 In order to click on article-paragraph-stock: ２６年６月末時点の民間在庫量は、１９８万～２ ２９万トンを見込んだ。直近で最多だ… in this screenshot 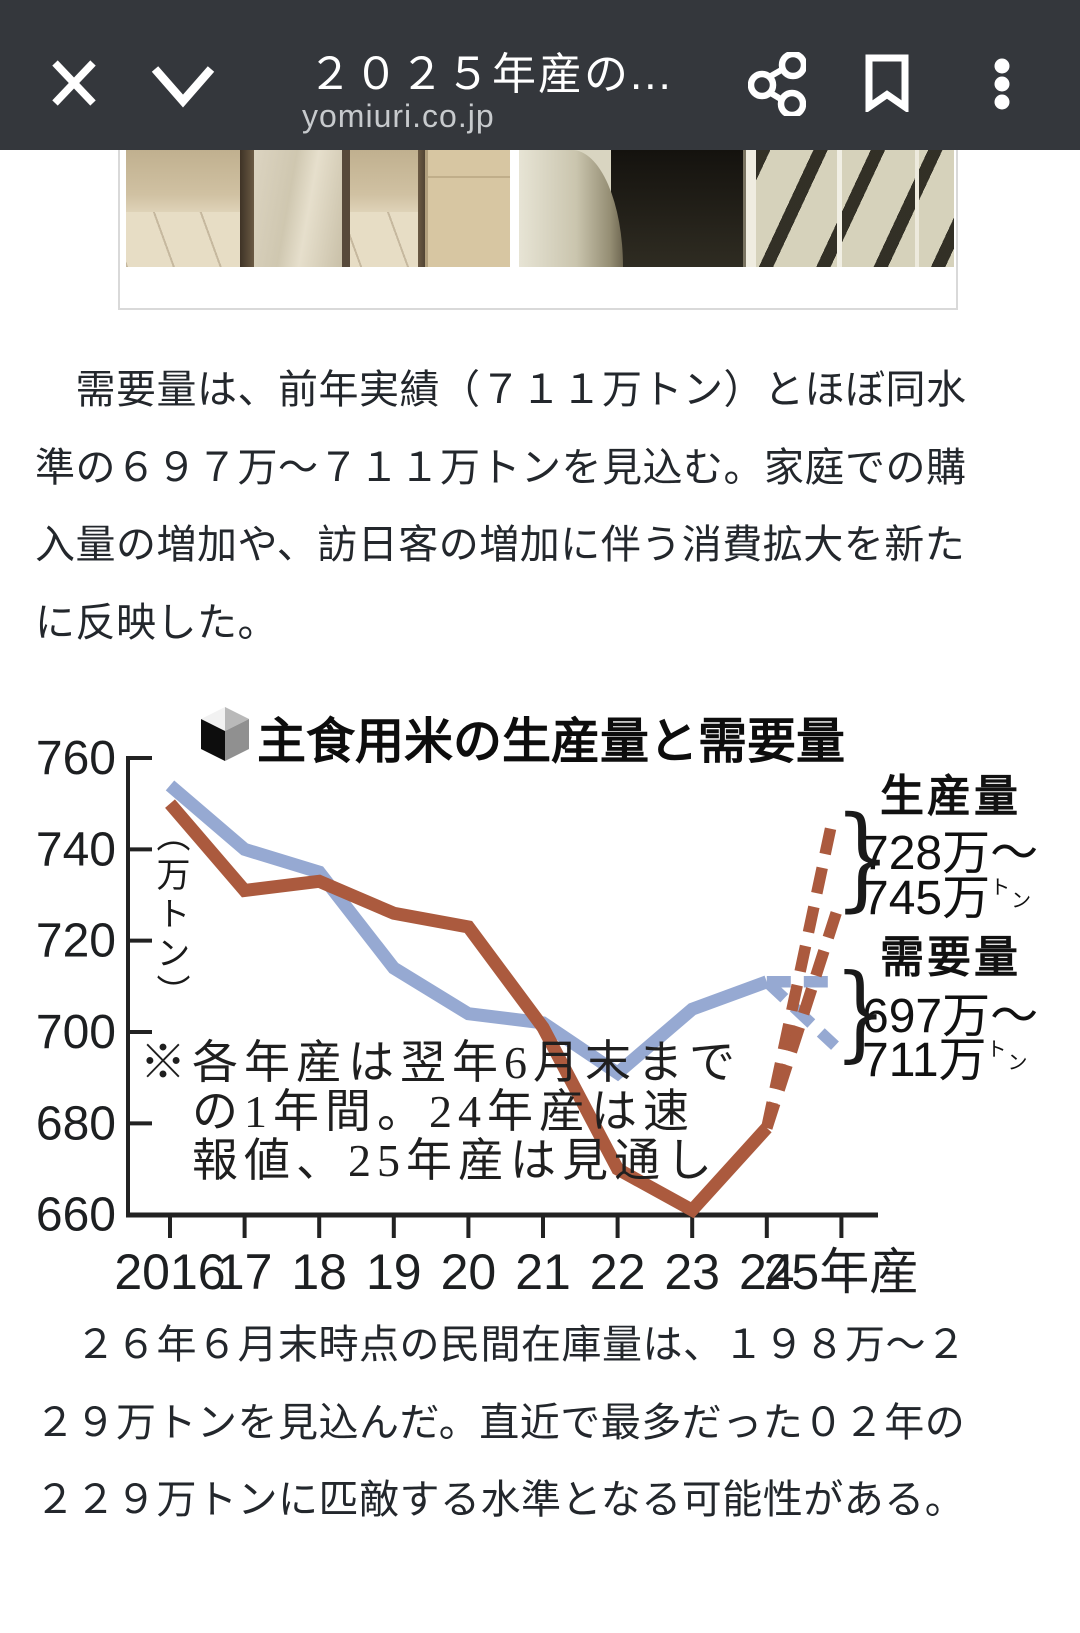, I will do `click(501, 1422)`.